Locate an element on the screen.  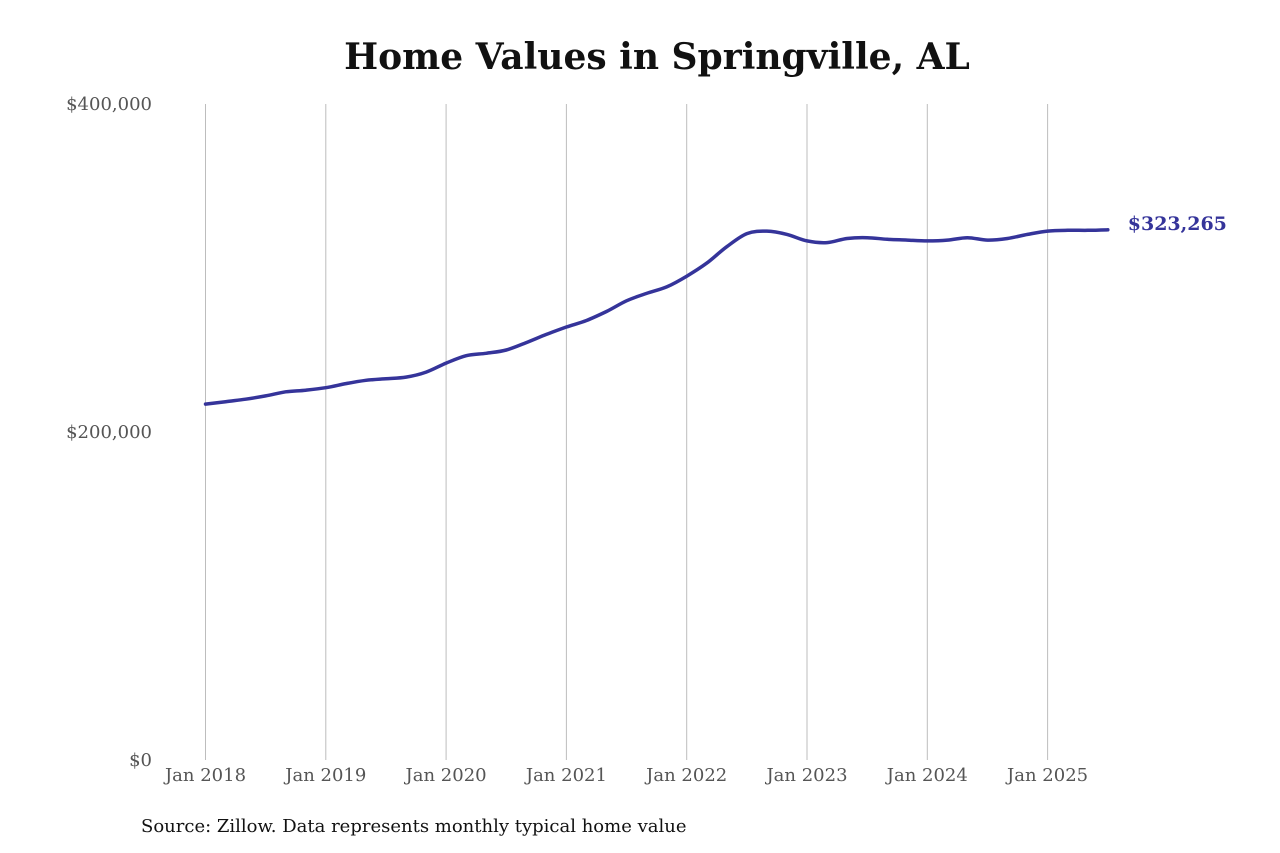
y-axis-ticks: $0 $200,000 $400,000 is located at coordinates (109, 432).